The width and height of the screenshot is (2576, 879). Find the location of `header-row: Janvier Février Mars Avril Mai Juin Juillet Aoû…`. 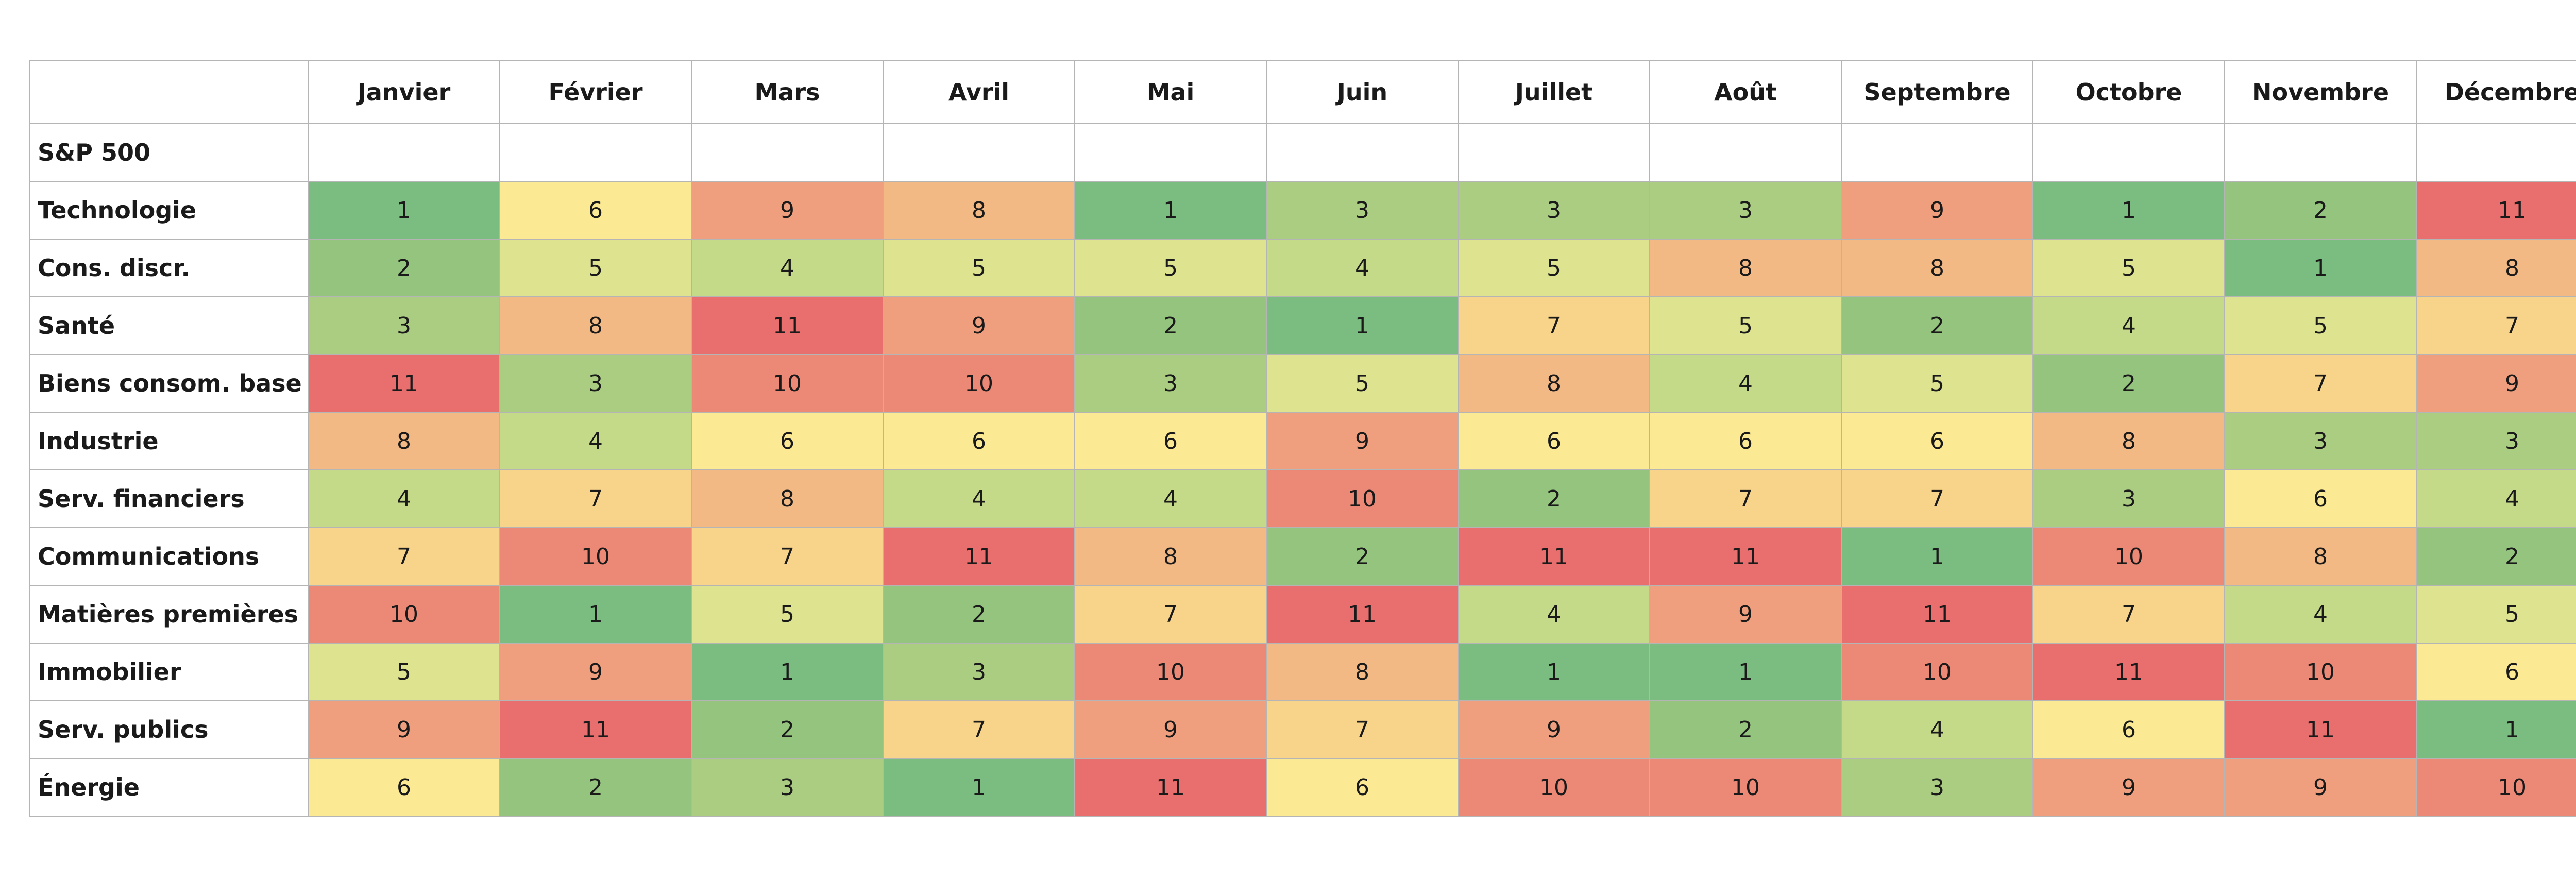

header-row: Janvier Février Mars Avril Mai Juin Juillet Aoû… is located at coordinates (1302, 92).